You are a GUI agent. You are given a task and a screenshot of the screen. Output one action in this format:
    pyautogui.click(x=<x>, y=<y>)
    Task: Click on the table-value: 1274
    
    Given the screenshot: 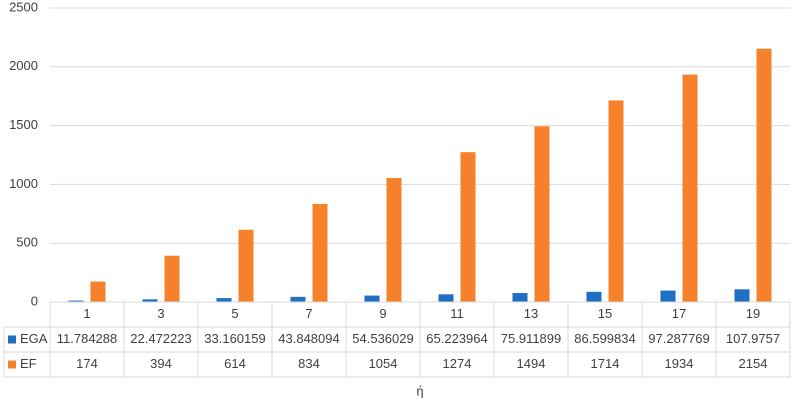 What is the action you would take?
    pyautogui.click(x=457, y=363)
    